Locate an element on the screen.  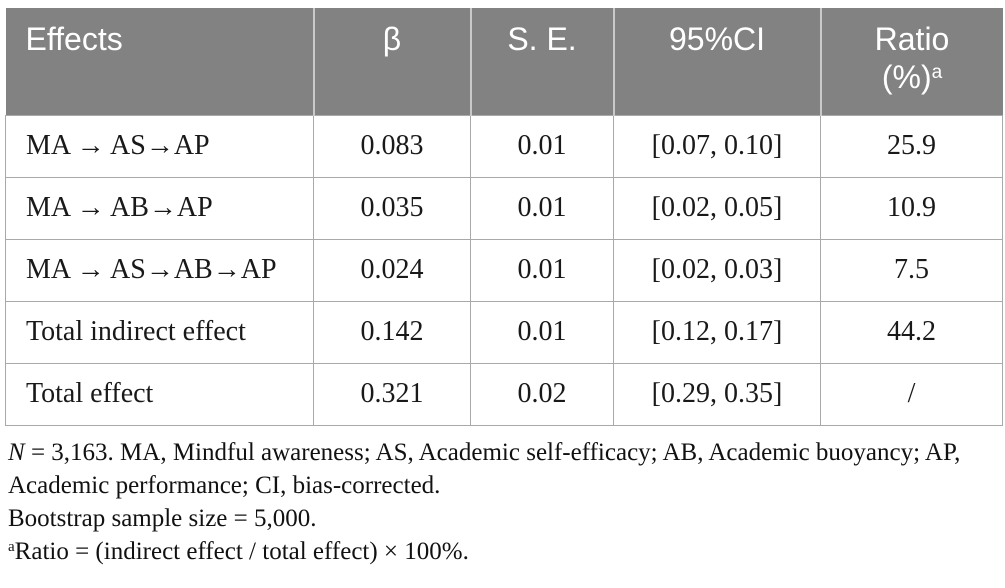
ratio-header-superscript: a is located at coordinates (937, 72).